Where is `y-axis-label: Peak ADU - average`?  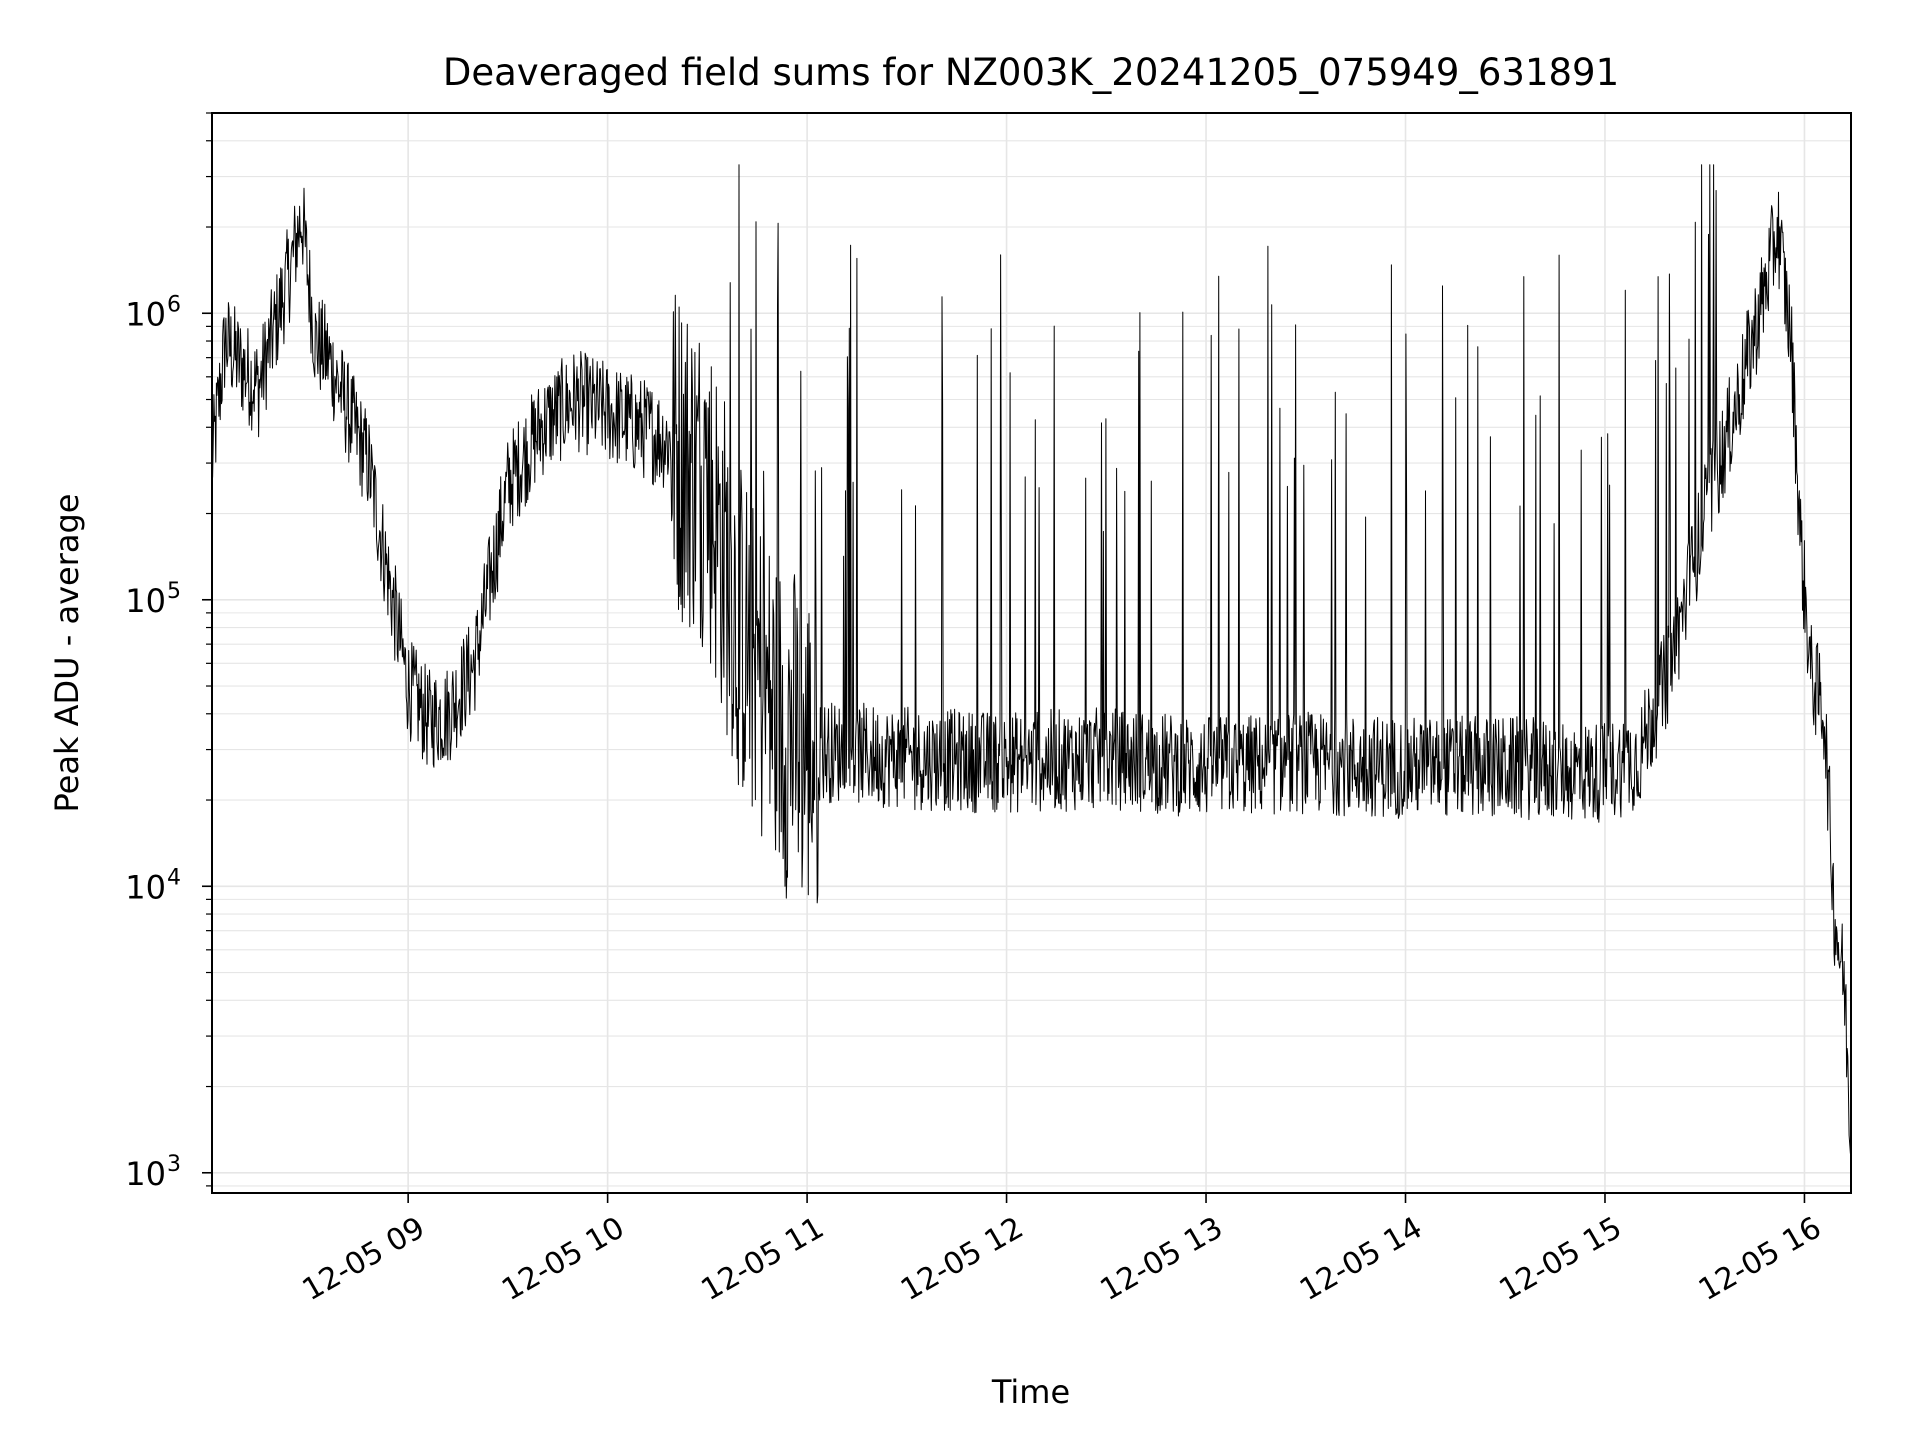
y-axis-label: Peak ADU - average is located at coordinates (67, 653).